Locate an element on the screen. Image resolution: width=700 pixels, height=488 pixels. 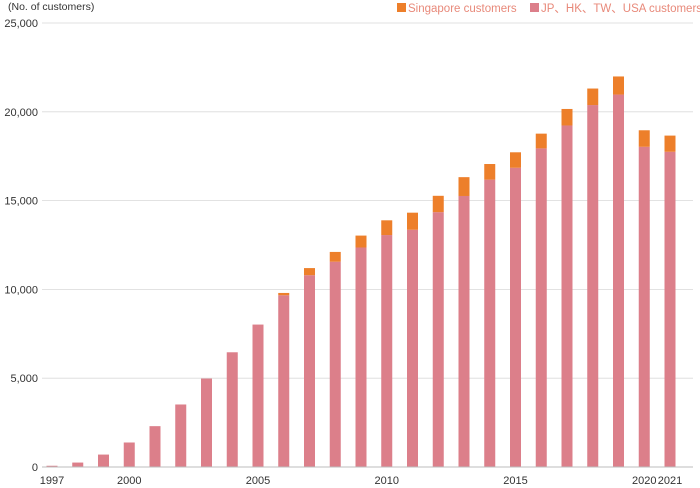
x-tick-label: 2015 is located at coordinates (515, 481).